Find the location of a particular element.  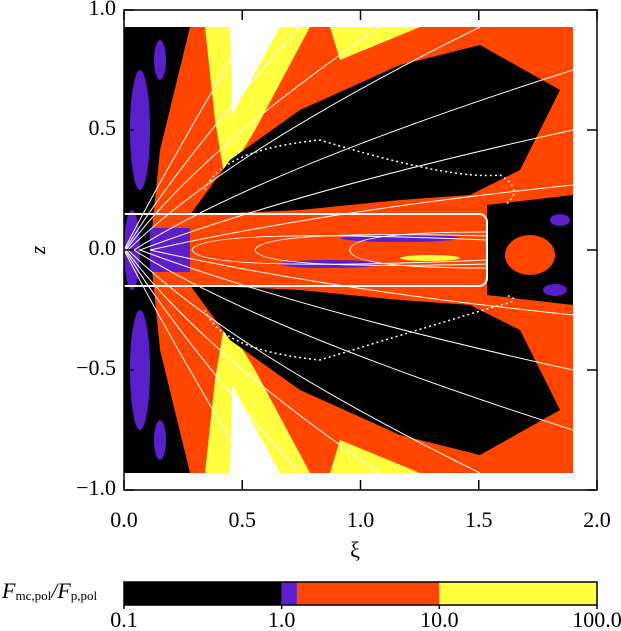

colorbar-tick-label: 1.0 is located at coordinates (282, 619).